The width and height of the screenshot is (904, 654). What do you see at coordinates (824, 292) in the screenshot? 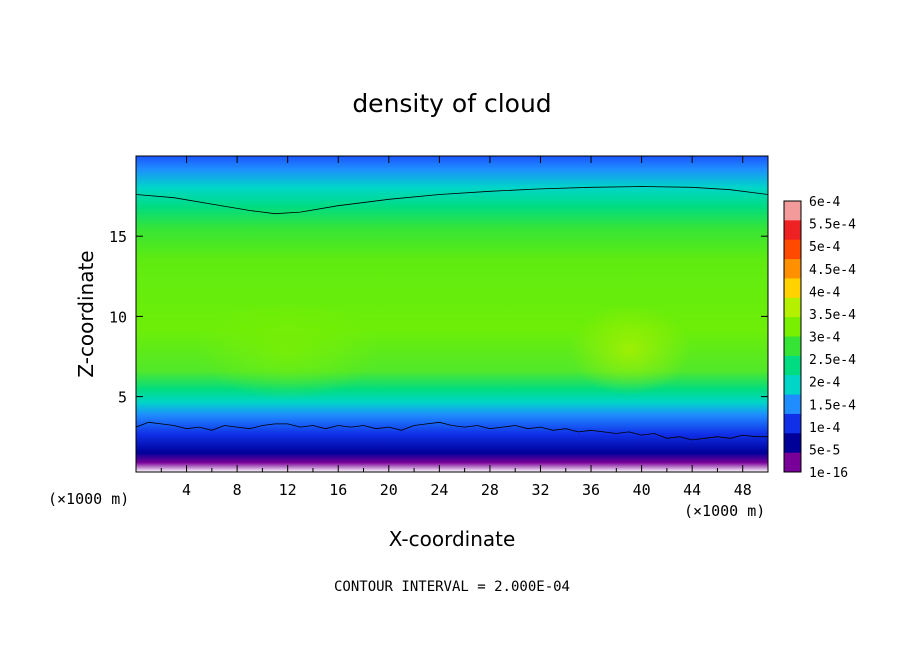
I see `colorbar-label-4: 4e-4` at bounding box center [824, 292].